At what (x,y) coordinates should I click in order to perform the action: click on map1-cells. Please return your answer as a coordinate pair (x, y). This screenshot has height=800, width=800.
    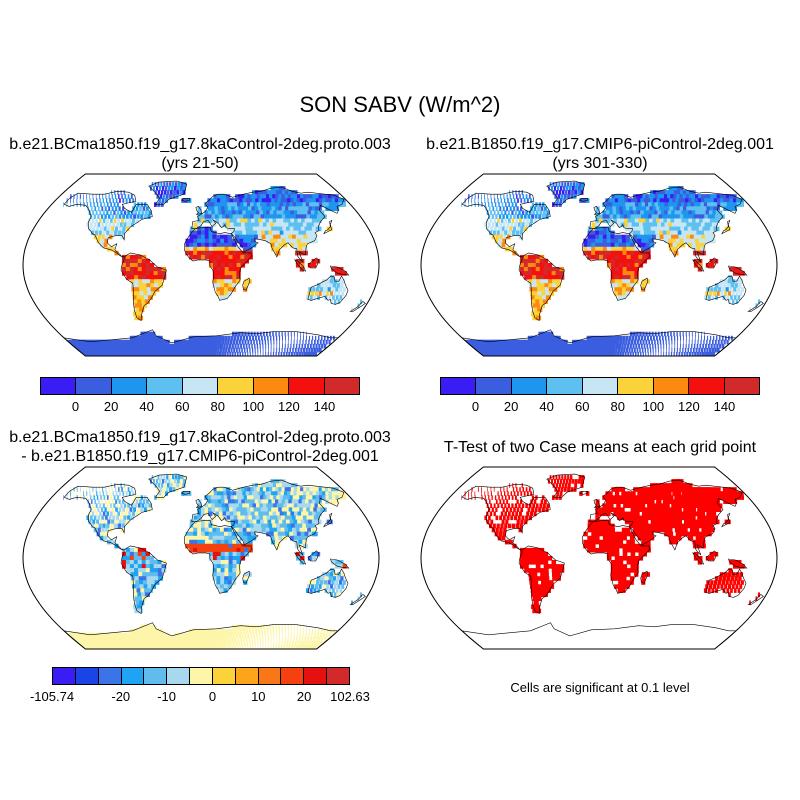
    Looking at the image, I should click on (212, 269).